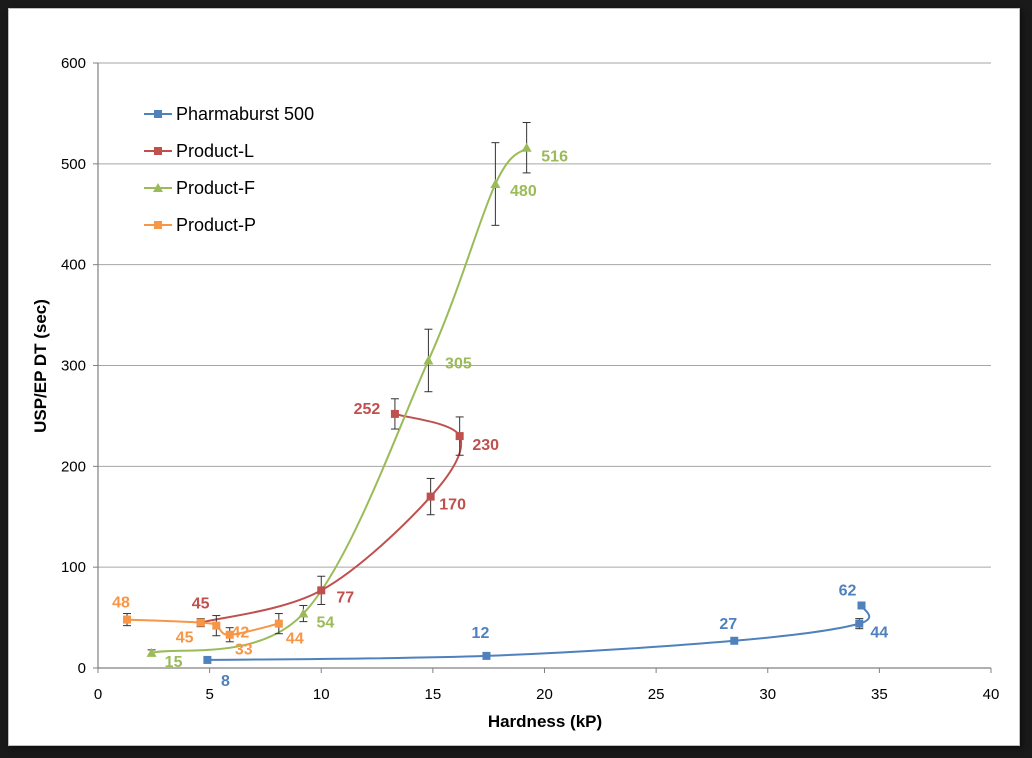 The width and height of the screenshot is (1032, 758). What do you see at coordinates (728, 624) in the screenshot?
I see `data-label: 27` at bounding box center [728, 624].